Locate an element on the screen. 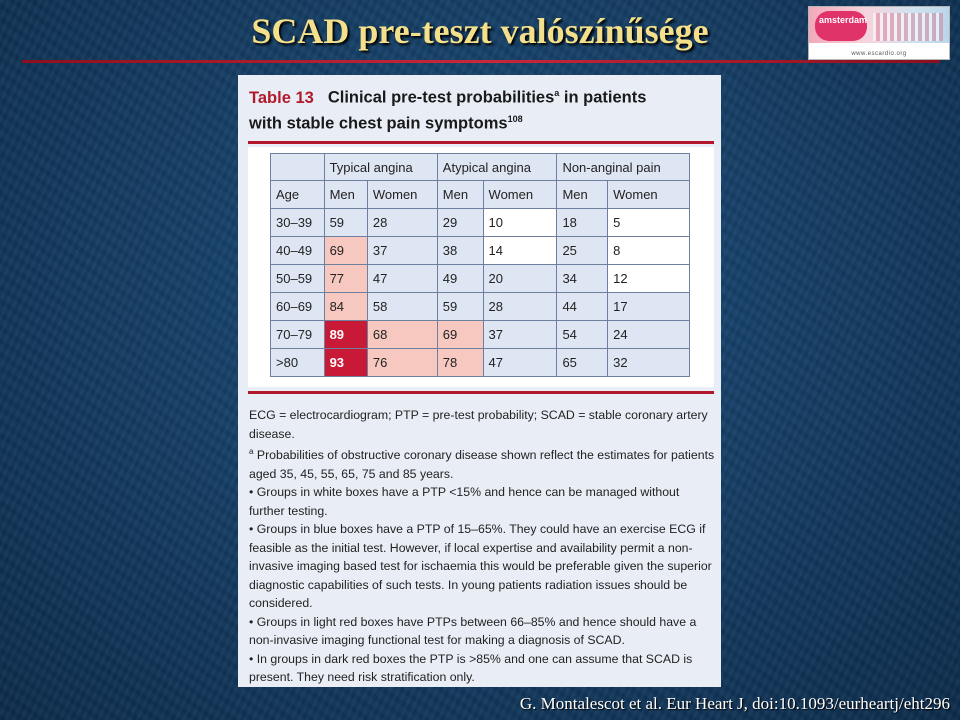 Image resolution: width=960 pixels, height=720 pixels. ptp-cell: 12 is located at coordinates (648, 278).